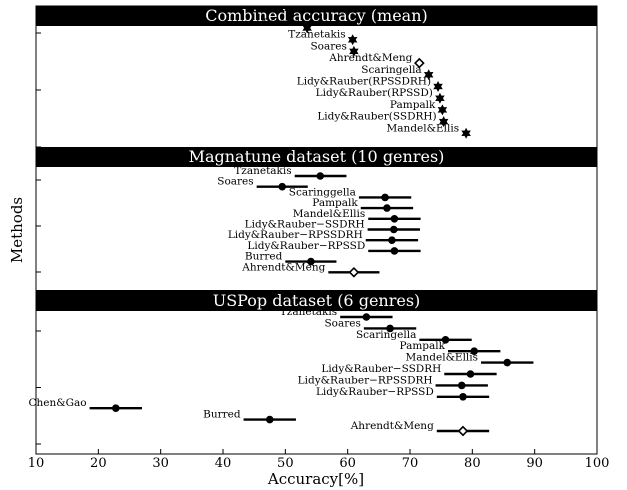 The height and width of the screenshot is (490, 627). I want to click on x-tick-label: 50, so click(285, 463).